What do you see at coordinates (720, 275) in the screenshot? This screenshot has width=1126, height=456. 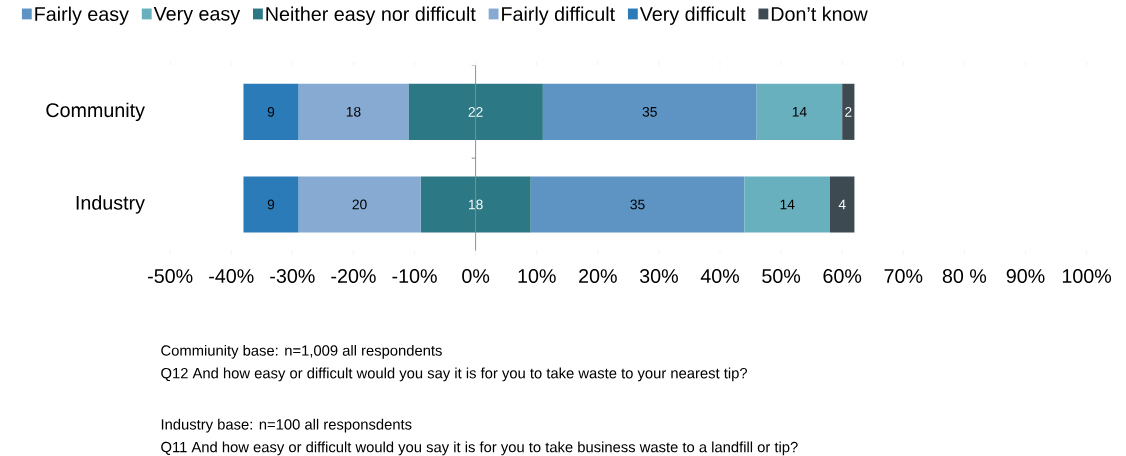 I see `x-tick-label: 40%` at bounding box center [720, 275].